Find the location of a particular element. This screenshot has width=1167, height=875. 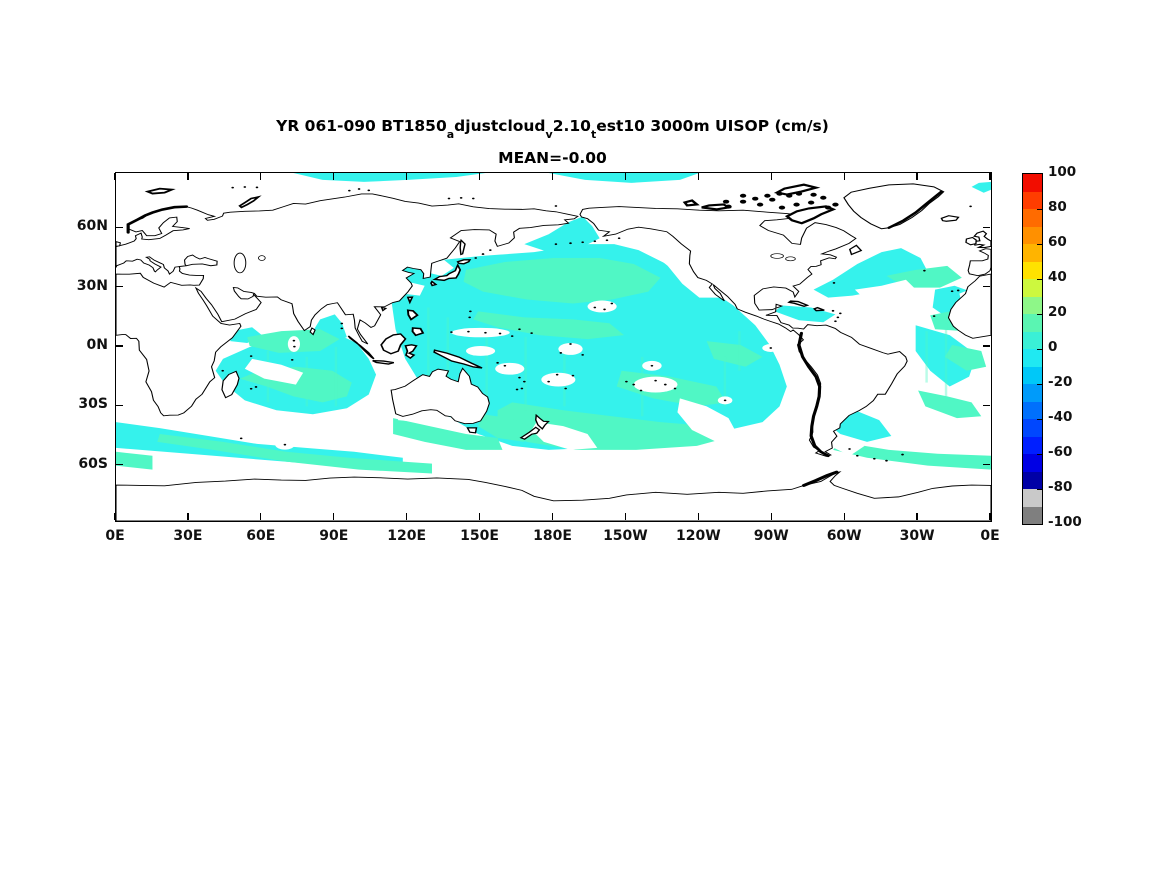

y-axis-tick-label: 0N is located at coordinates (97, 345).